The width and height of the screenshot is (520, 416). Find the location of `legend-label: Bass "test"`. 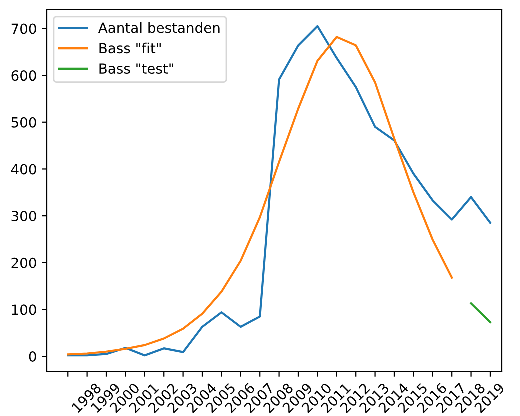

legend-label: Bass "test" is located at coordinates (137, 69).